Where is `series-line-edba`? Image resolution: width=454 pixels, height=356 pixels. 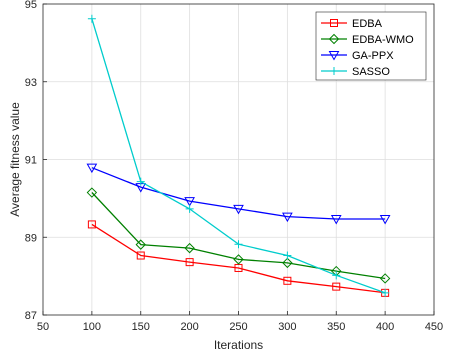
series-line-edba is located at coordinates (238, 258).